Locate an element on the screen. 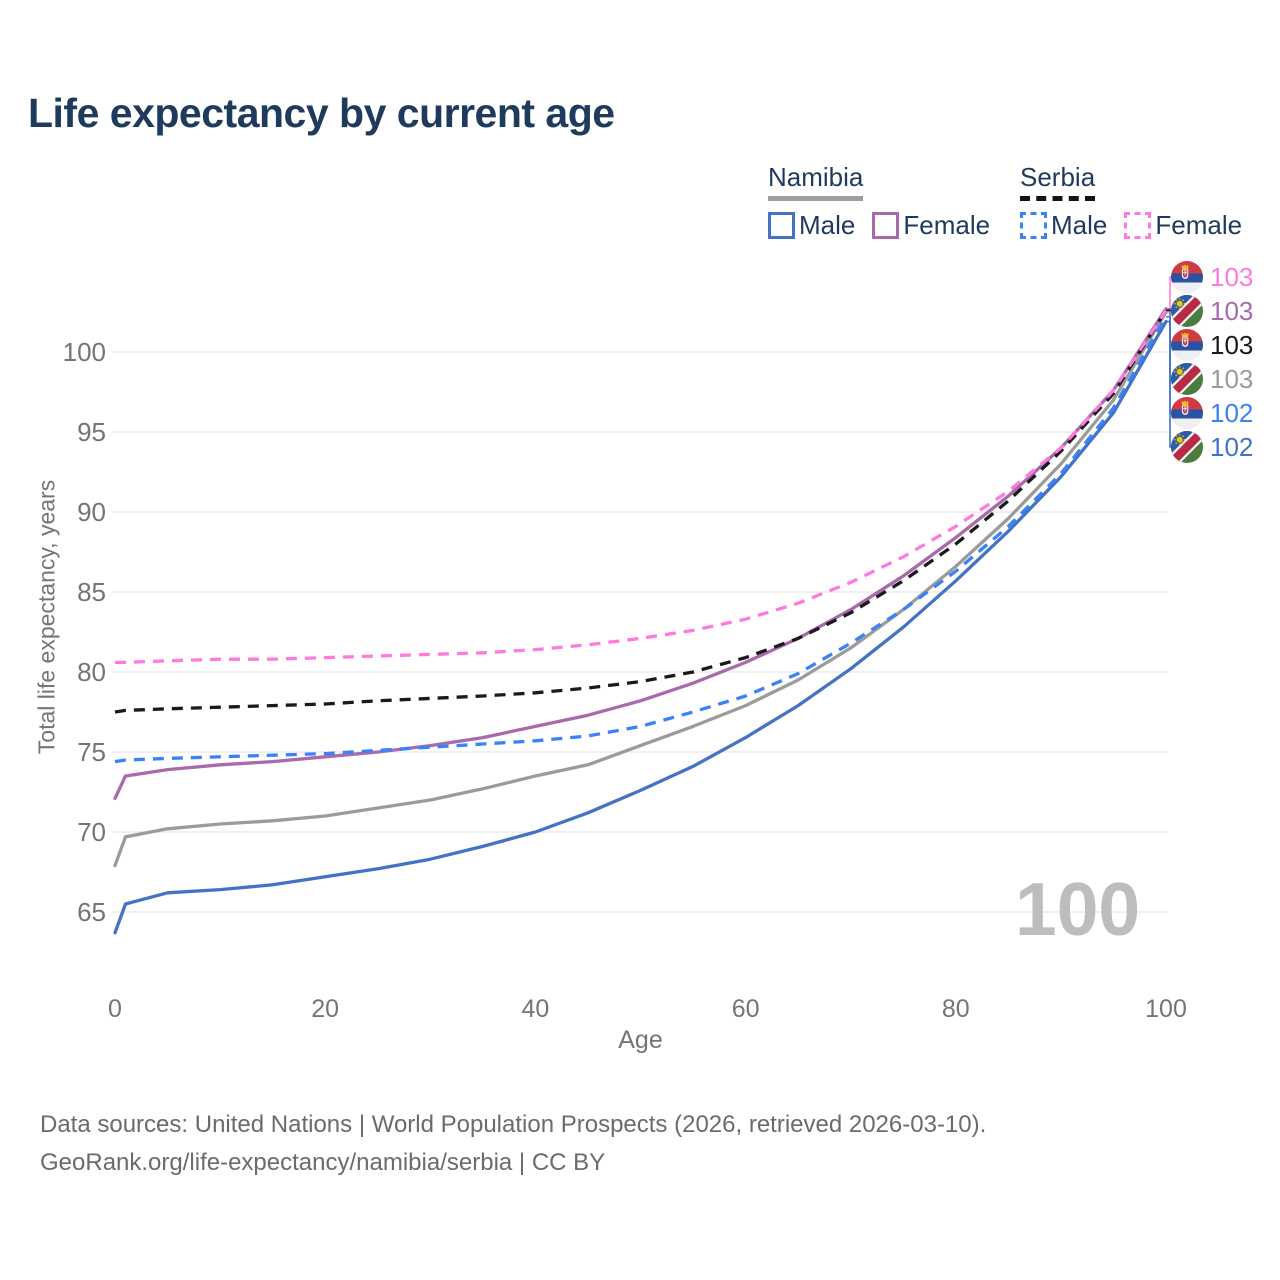 The image size is (1280, 1280). serbia-female-swatch is located at coordinates (1138, 225).